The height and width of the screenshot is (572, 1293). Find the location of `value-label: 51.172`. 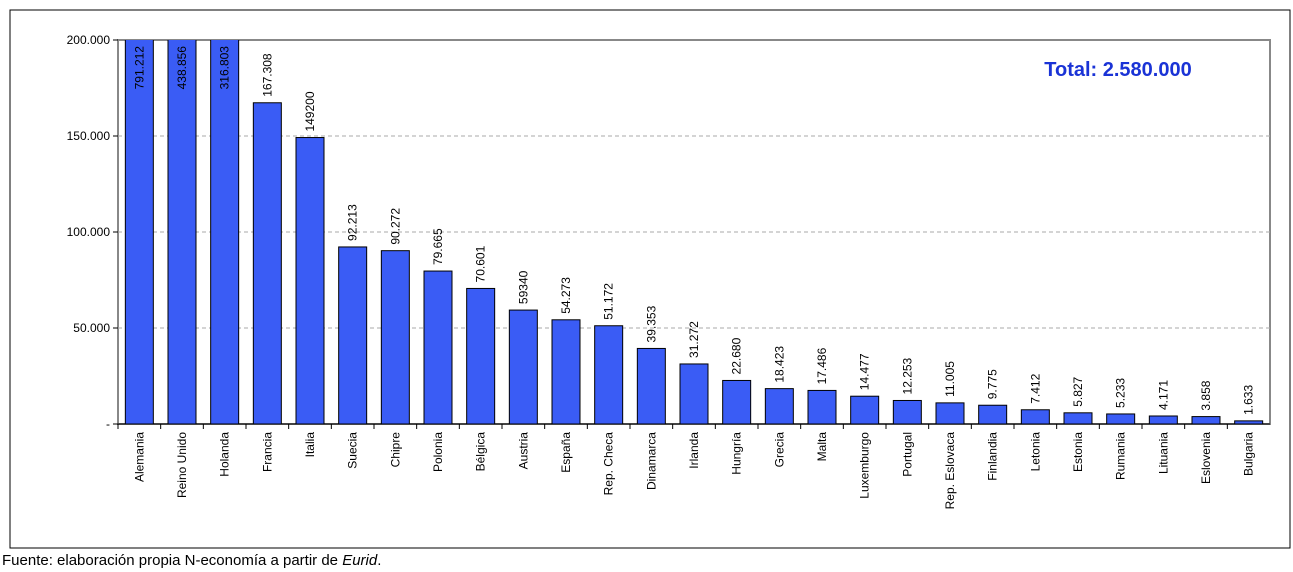

value-label: 51.172 is located at coordinates (609, 301).